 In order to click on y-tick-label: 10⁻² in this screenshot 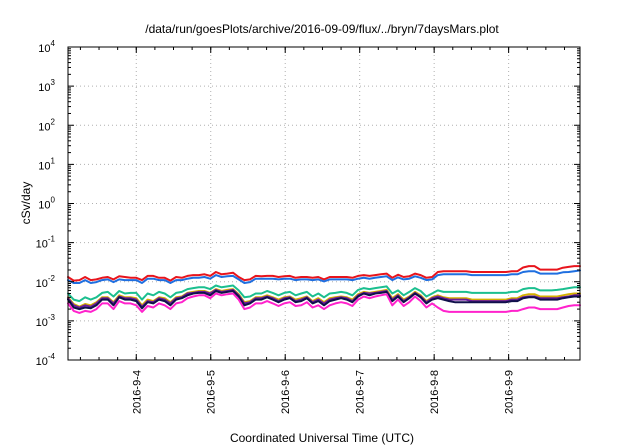, I will do `click(46, 282)`.